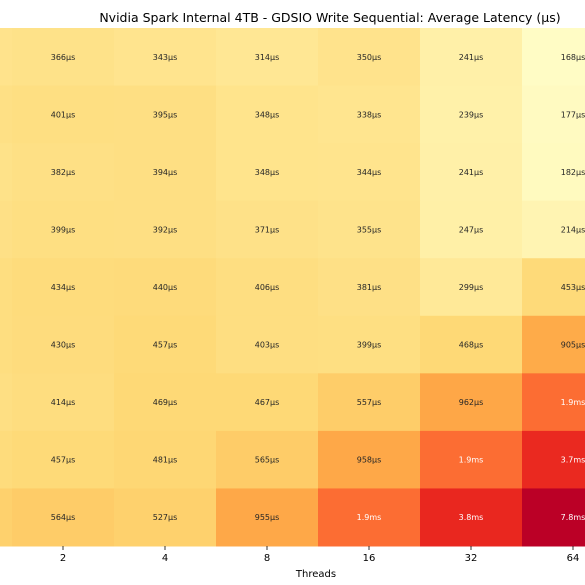  I want to click on cell-value-label: 440µs, so click(165, 287).